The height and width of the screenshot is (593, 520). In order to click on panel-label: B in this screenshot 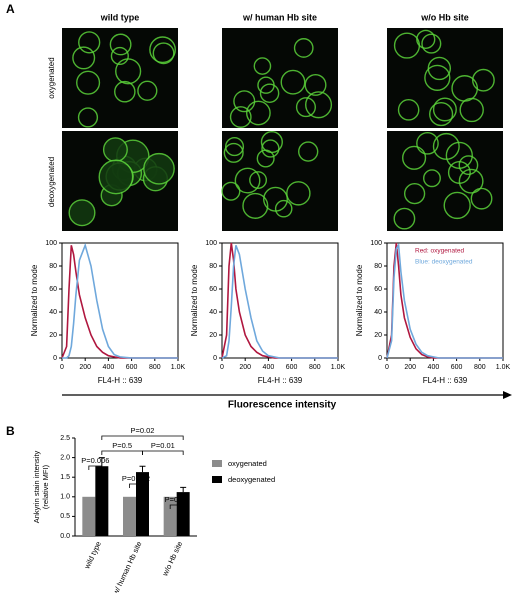, I will do `click(10, 431)`.